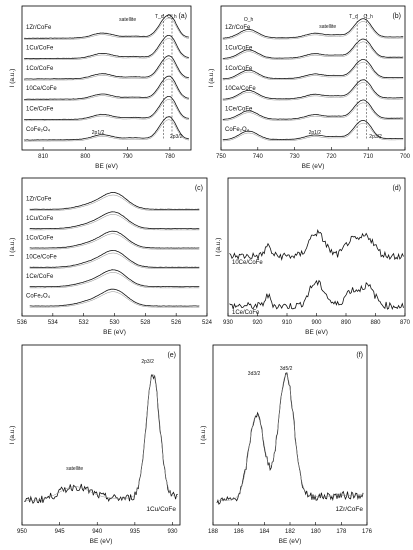 This screenshot has height=550, width=413. I want to click on x-tick-label: 780, so click(170, 157).